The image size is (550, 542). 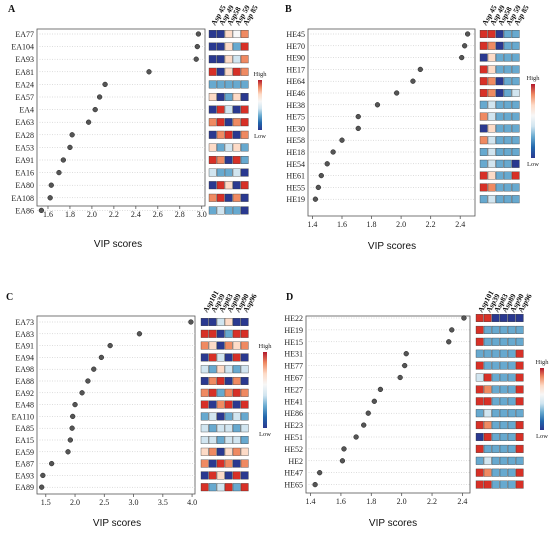 What do you see at coordinates (136, 214) in the screenshot?
I see `x-tick-label: 2.4` at bounding box center [136, 214].